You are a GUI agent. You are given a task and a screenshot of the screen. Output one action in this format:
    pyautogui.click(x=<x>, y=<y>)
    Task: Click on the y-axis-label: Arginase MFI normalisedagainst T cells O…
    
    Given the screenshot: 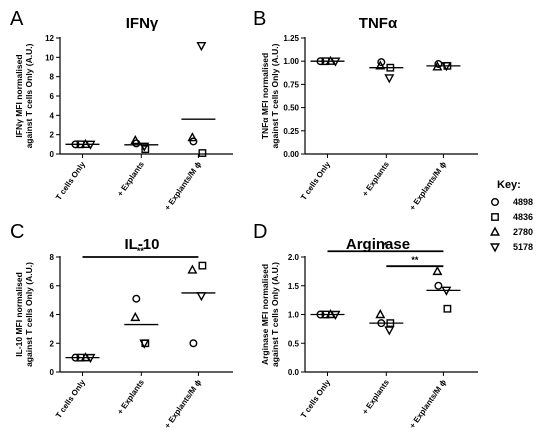 What is the action you would take?
    pyautogui.click(x=270, y=314)
    